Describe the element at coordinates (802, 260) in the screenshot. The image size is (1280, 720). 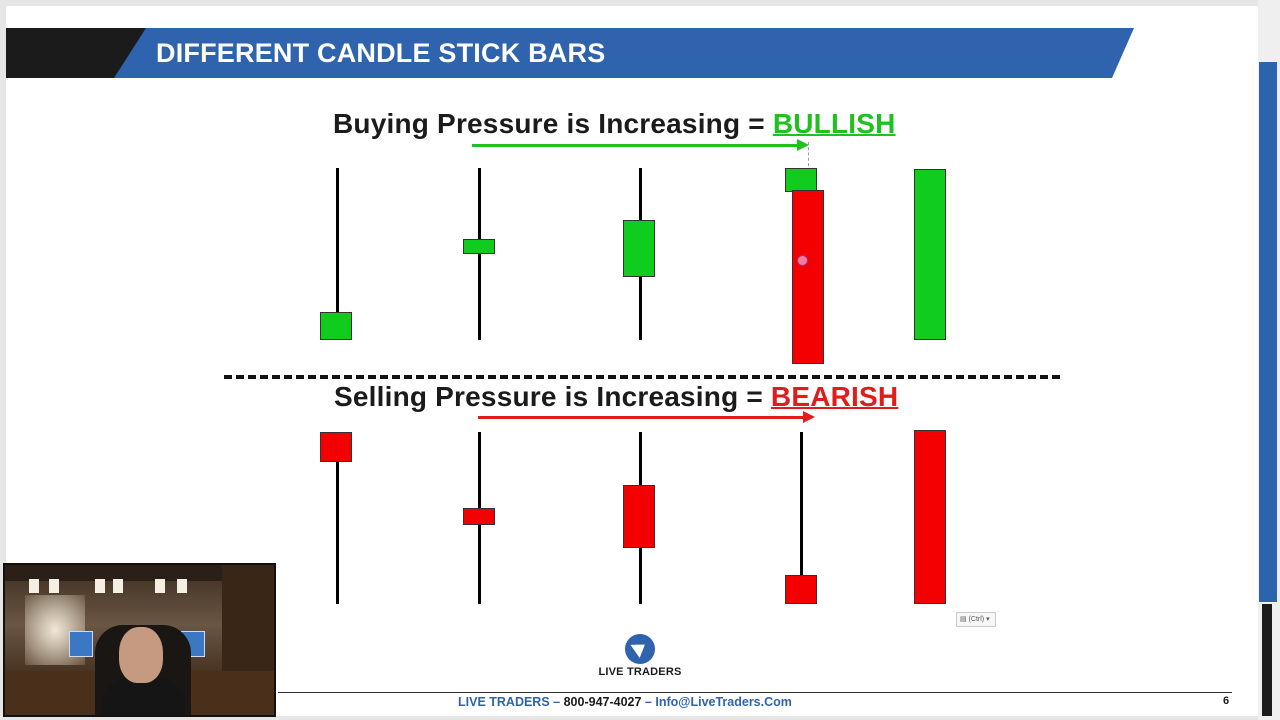
I see `cursor-icon` at that location.